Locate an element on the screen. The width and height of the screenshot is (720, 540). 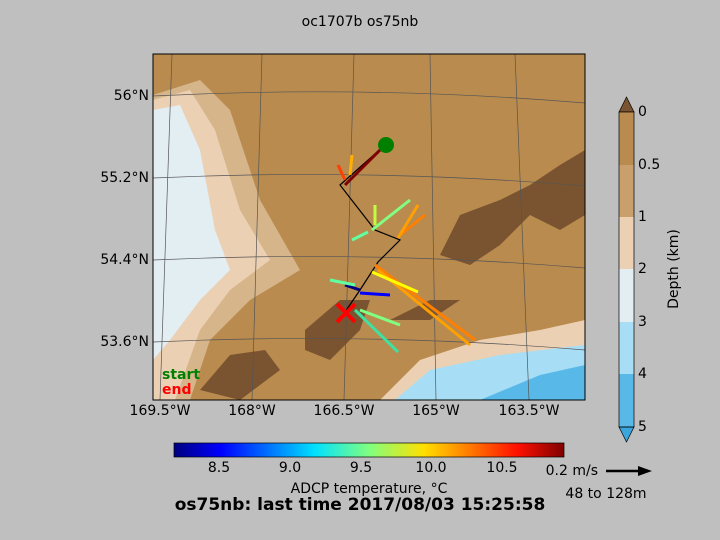
depth-colorbar: 0 0.5 1 2 3 4 5 Depth (km) is located at coordinates (650, 269).